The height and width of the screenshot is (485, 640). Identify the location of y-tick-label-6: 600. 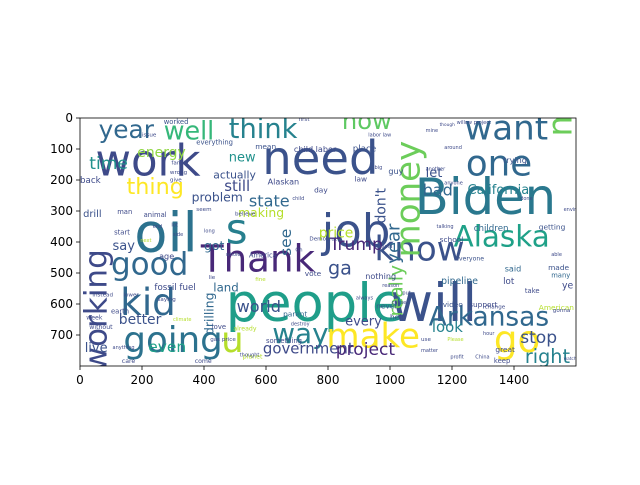
(61, 304).